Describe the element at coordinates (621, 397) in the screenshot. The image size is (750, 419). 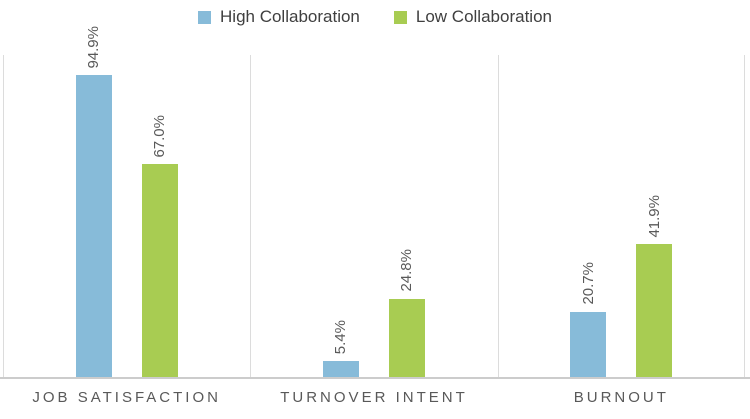
I see `category-label-burnout: BURNOUT` at that location.